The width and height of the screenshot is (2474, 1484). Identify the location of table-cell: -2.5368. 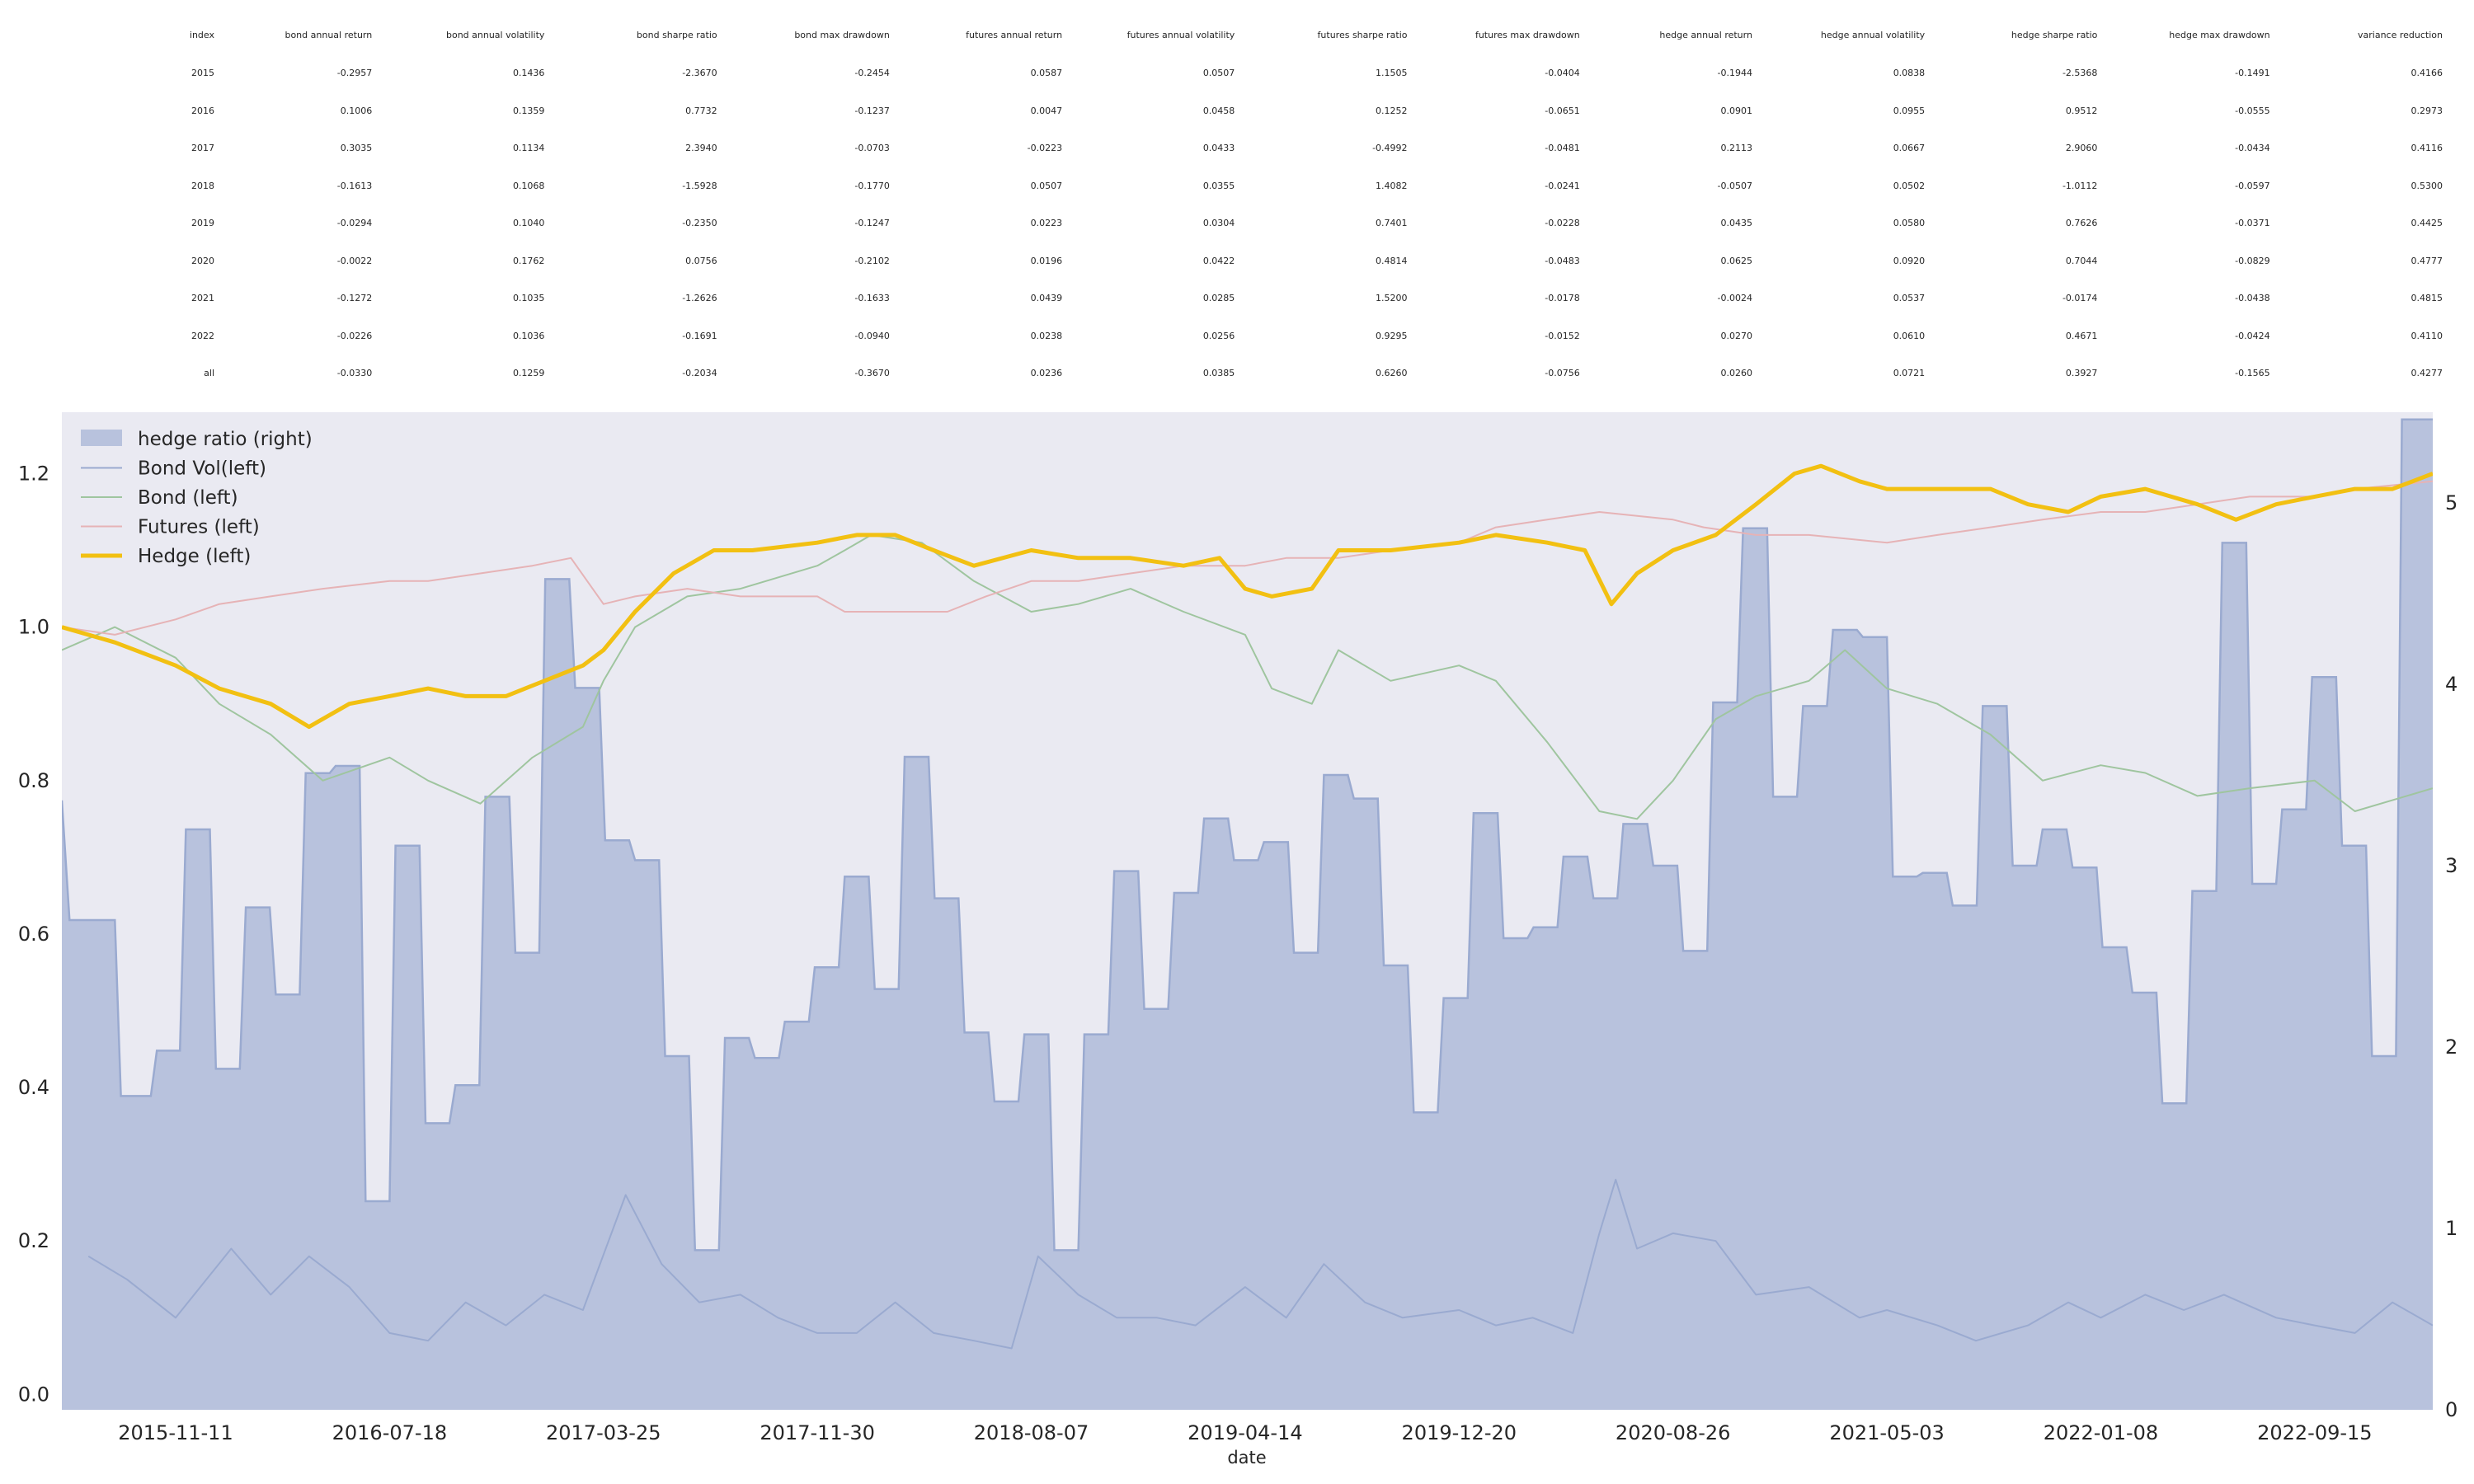
(2080, 73).